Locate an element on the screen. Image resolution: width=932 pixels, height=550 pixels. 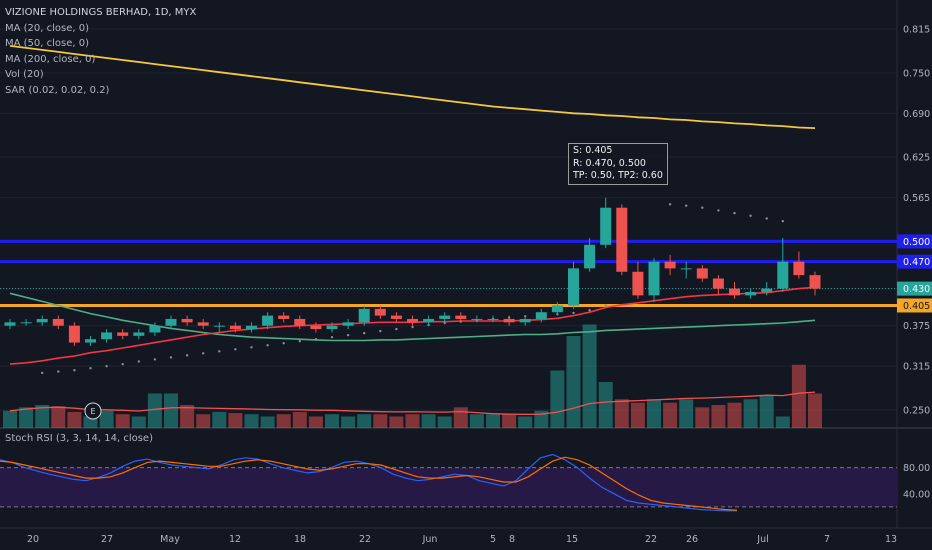
legend-ma50: MA (50, close, 0) is located at coordinates (47, 43).